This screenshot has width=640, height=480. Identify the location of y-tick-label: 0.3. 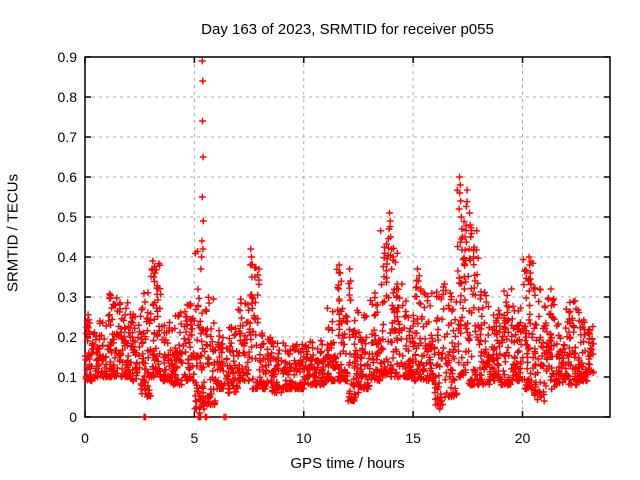
(68, 297).